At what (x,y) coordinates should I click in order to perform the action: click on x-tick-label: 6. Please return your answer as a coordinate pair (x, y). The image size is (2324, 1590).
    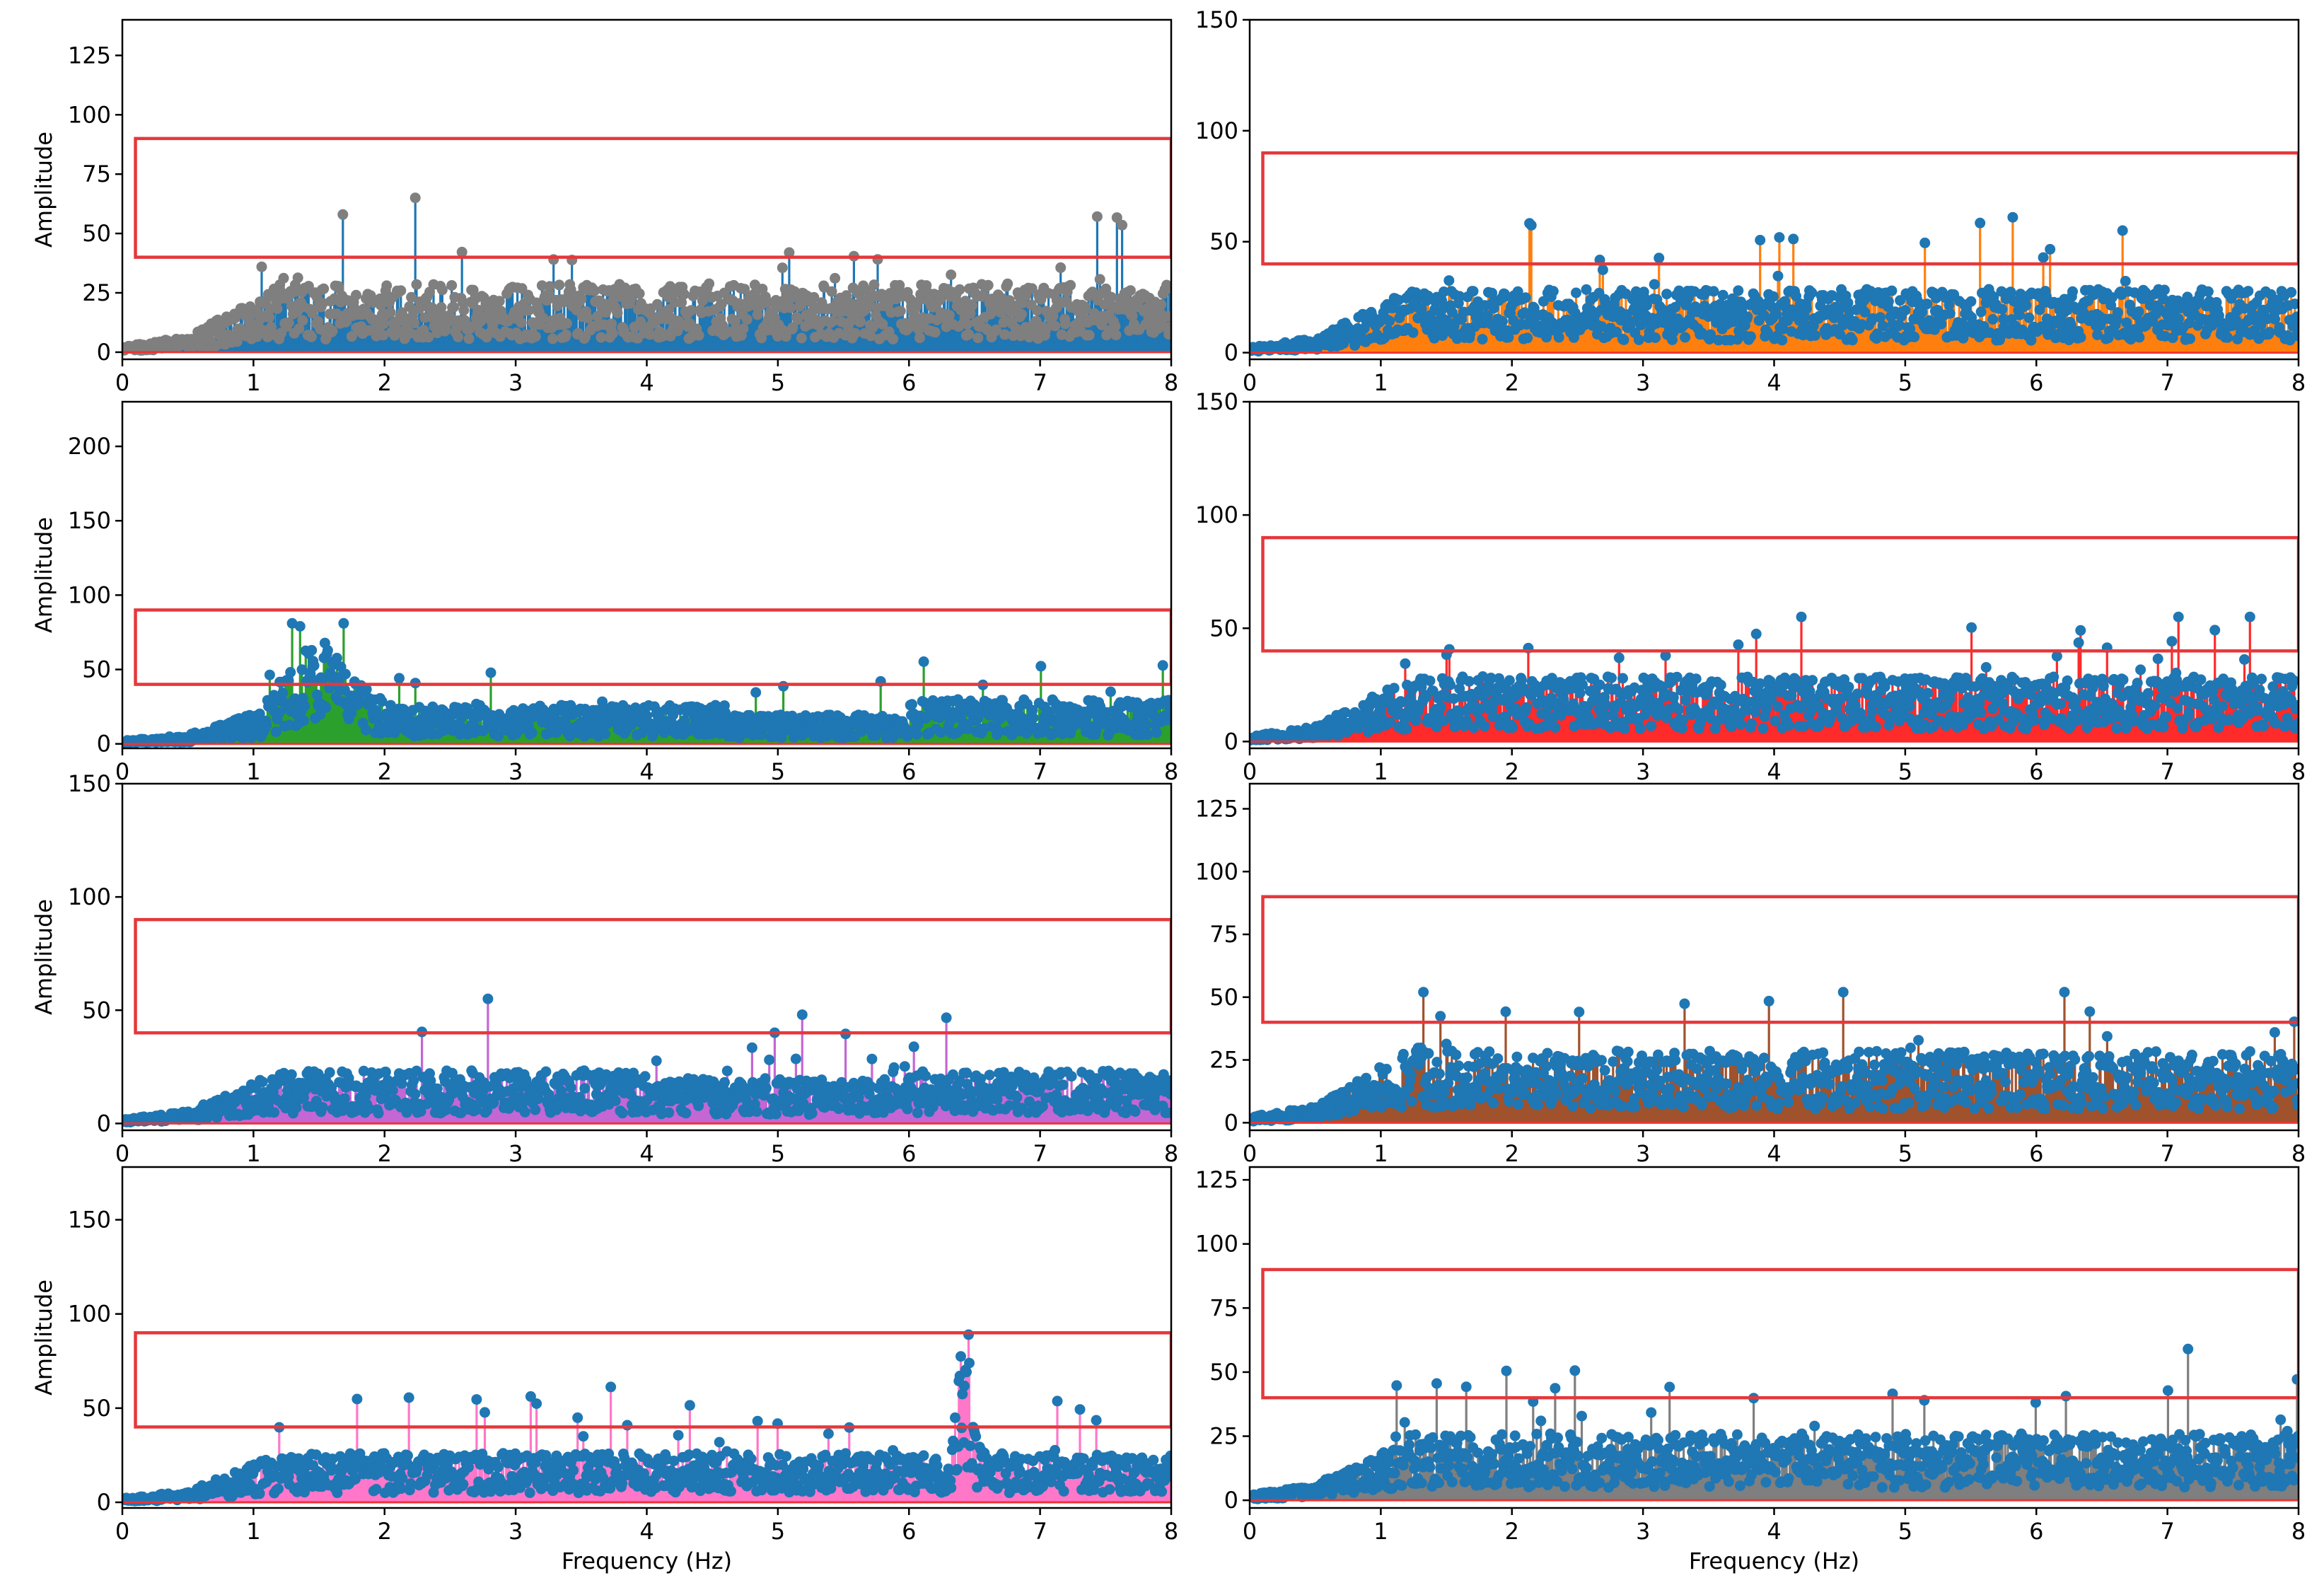
    Looking at the image, I should click on (909, 771).